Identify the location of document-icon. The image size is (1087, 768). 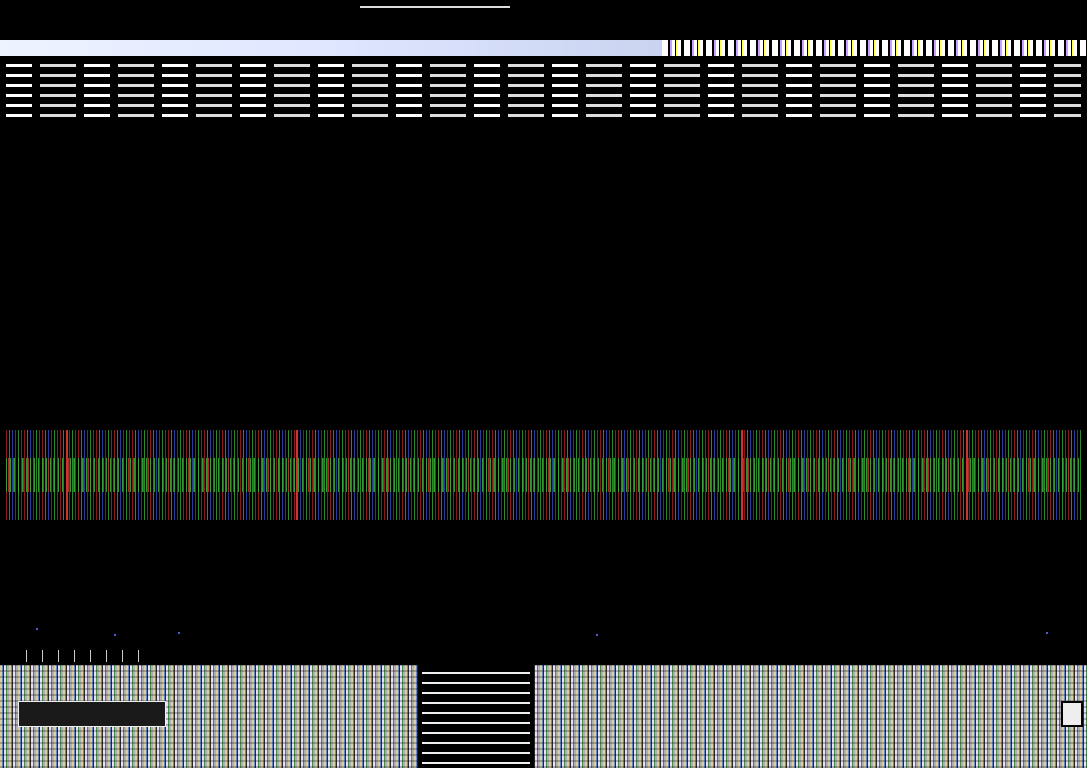
(1072, 714).